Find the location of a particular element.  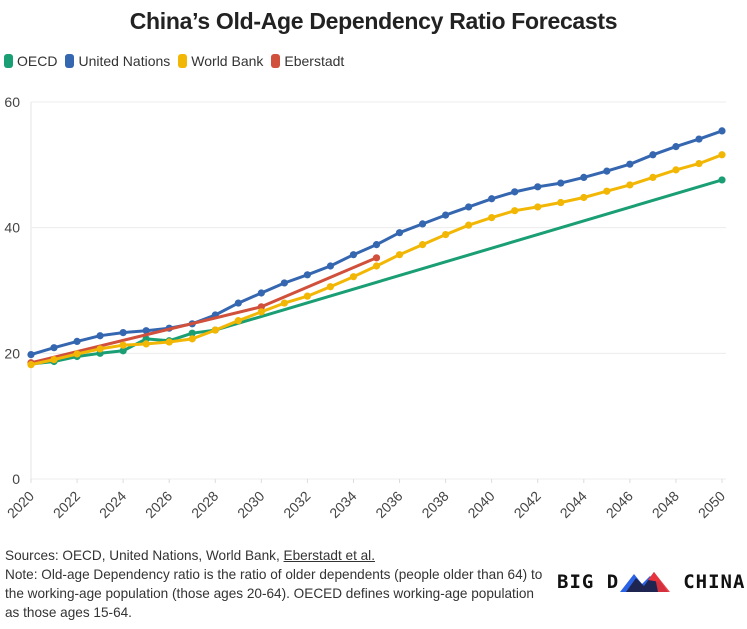

legend-item-united-nations: United Nations is located at coordinates (117, 61).